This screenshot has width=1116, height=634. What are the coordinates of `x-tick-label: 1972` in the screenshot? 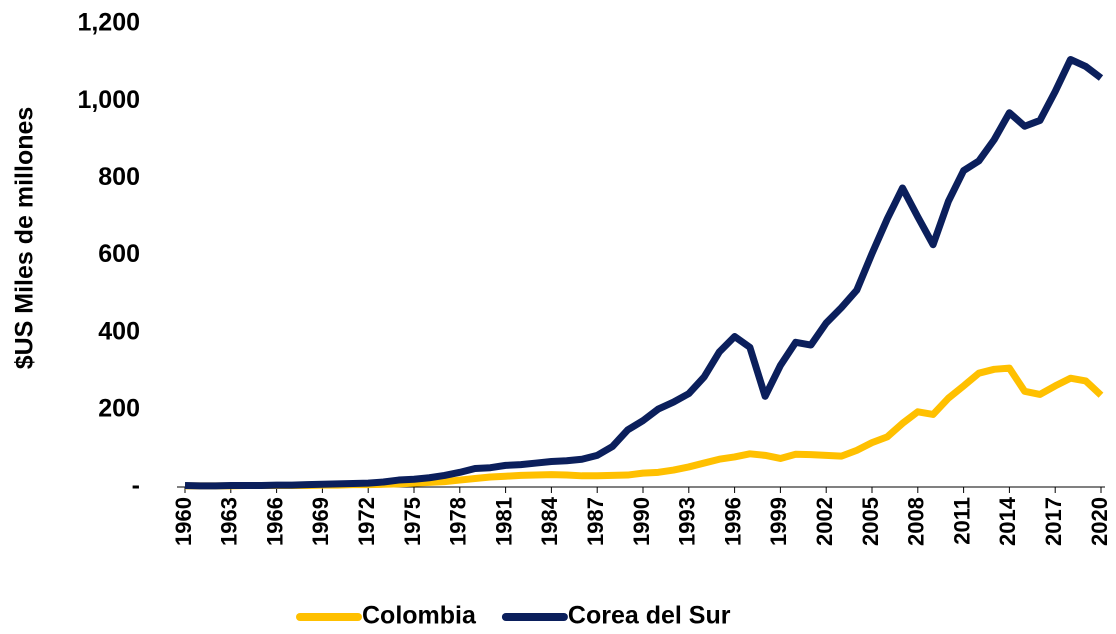 It's located at (366, 521).